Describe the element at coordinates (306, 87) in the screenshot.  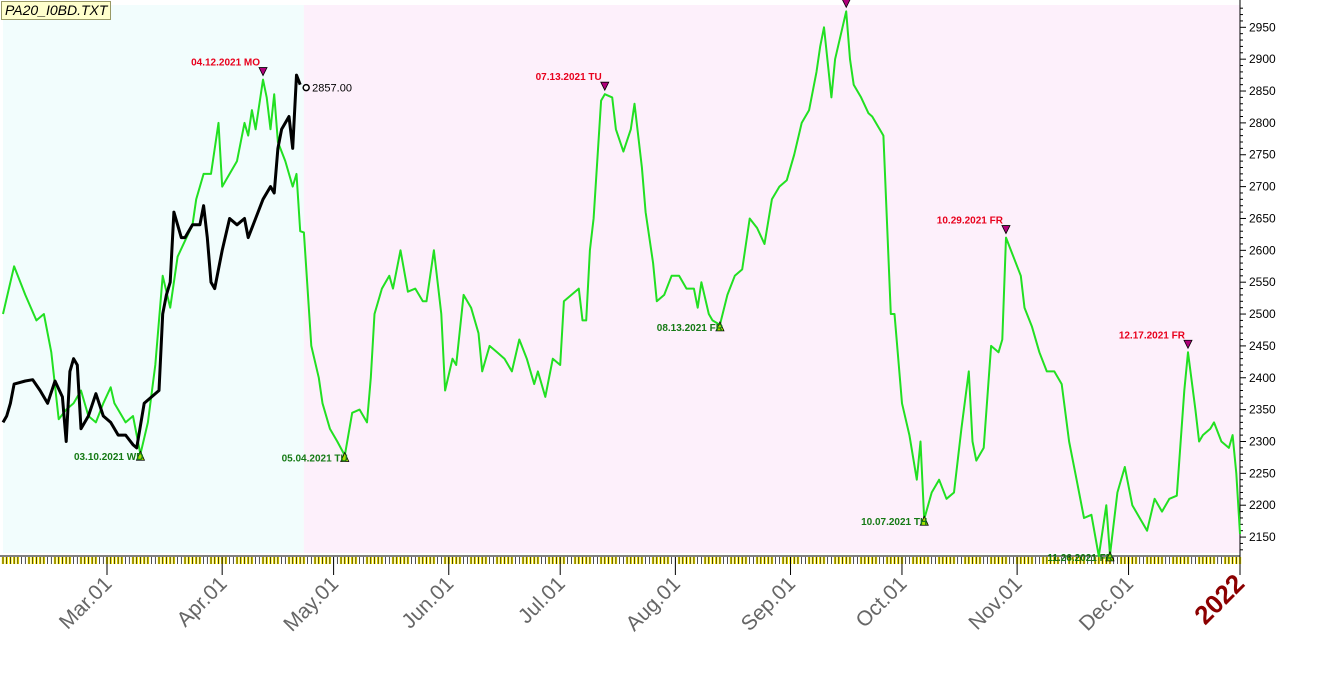
I see `last-price-dot` at that location.